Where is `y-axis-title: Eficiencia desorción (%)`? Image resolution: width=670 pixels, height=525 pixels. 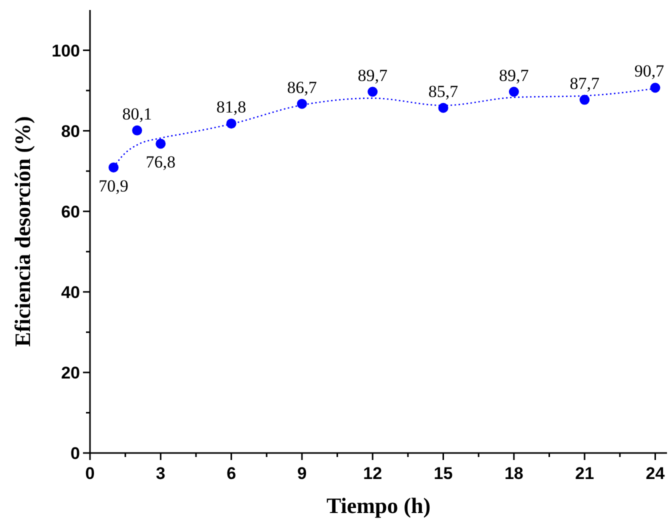
y-axis-title: Eficiencia desorción (%) is located at coordinates (22, 231).